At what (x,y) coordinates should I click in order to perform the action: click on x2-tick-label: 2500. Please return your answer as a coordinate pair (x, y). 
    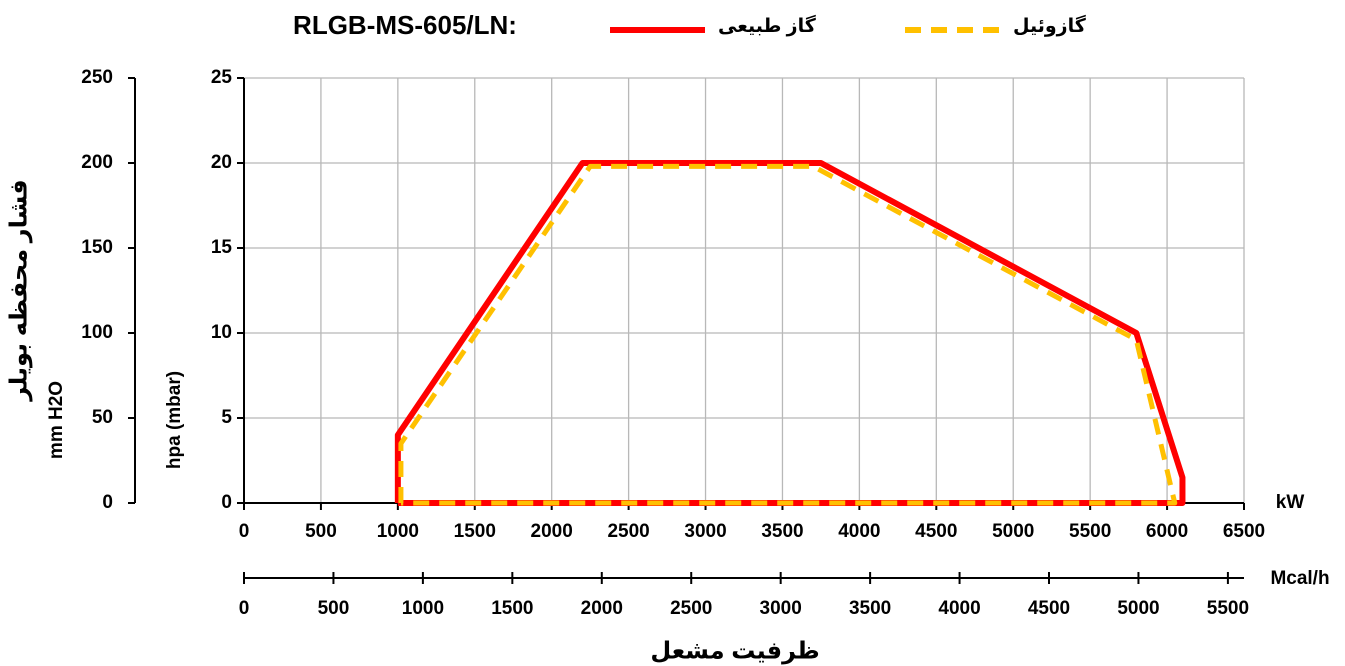
    Looking at the image, I should click on (691, 608).